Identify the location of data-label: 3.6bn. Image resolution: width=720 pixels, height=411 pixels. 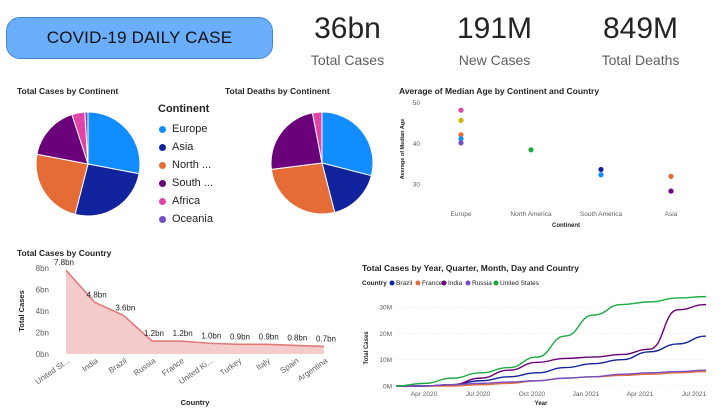
(125, 307).